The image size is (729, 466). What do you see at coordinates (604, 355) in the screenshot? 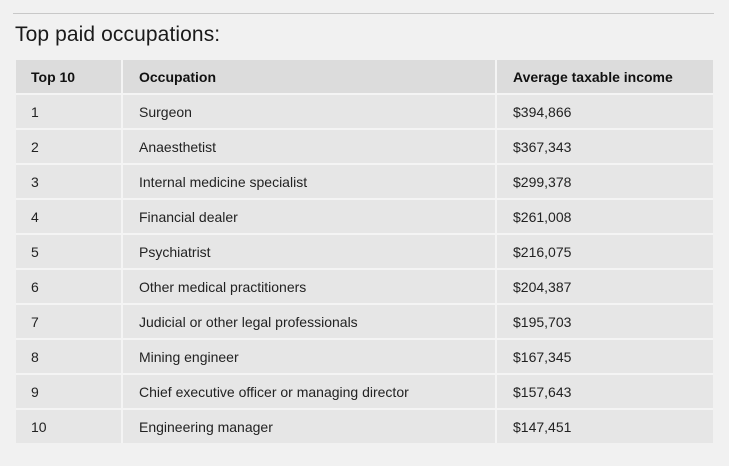
I see `income-cell: $167,345` at bounding box center [604, 355].